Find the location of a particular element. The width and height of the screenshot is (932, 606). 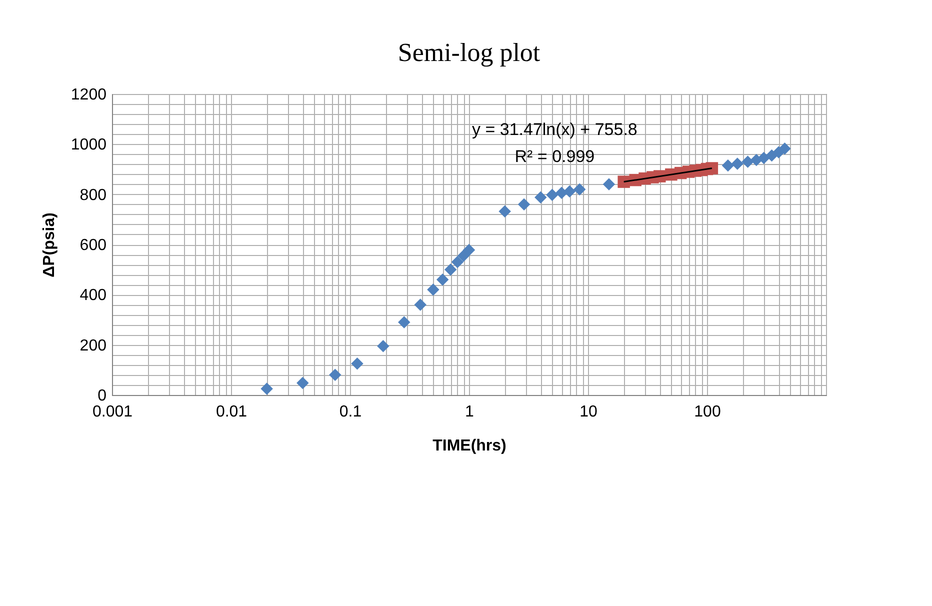

y-tick-label: 1200 is located at coordinates (88, 95).